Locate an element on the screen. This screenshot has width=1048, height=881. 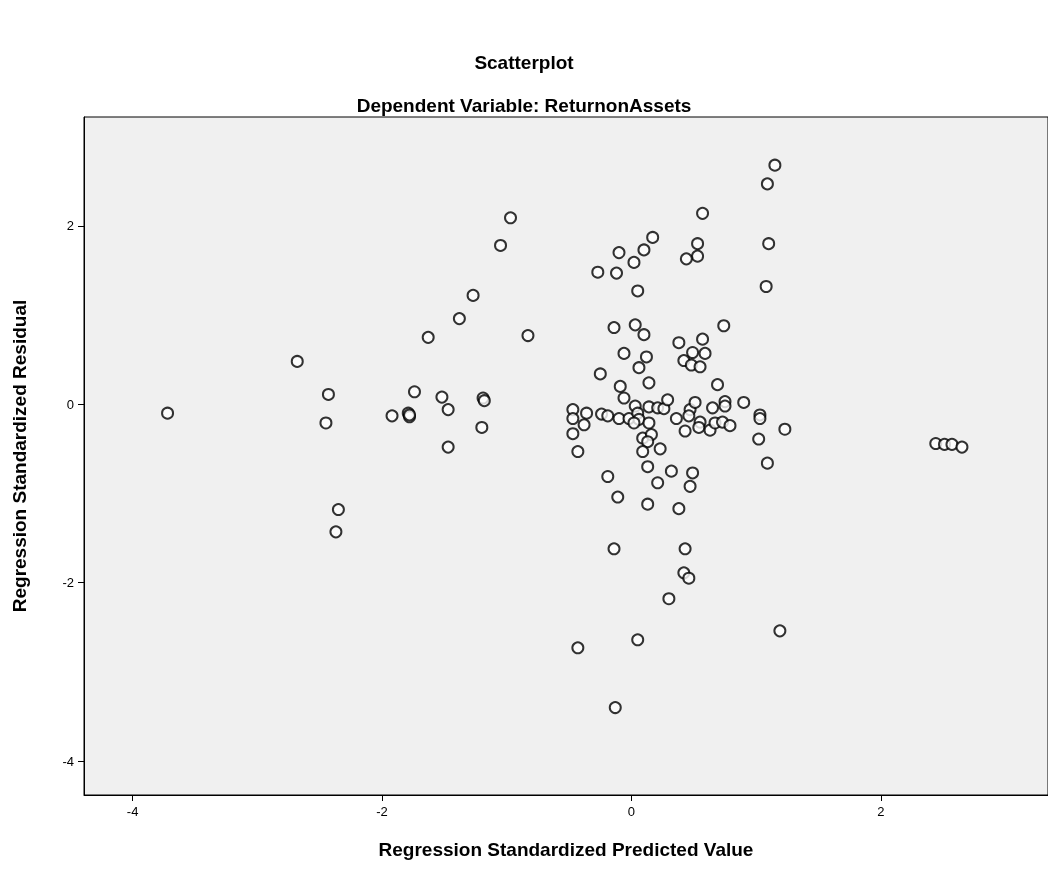
y-tick-label: 0 is located at coordinates (70, 404).